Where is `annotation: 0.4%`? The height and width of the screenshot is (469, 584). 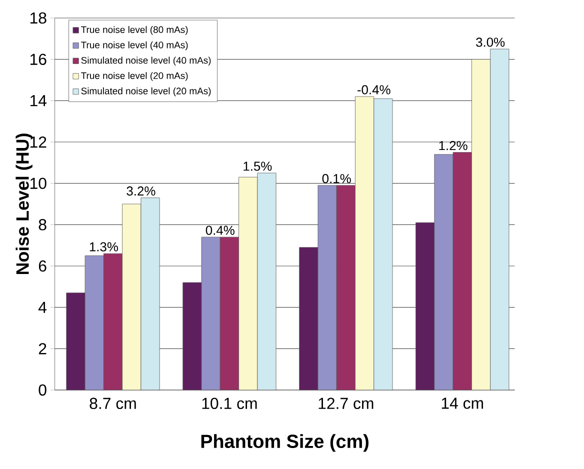
annotation: 0.4% is located at coordinates (220, 230).